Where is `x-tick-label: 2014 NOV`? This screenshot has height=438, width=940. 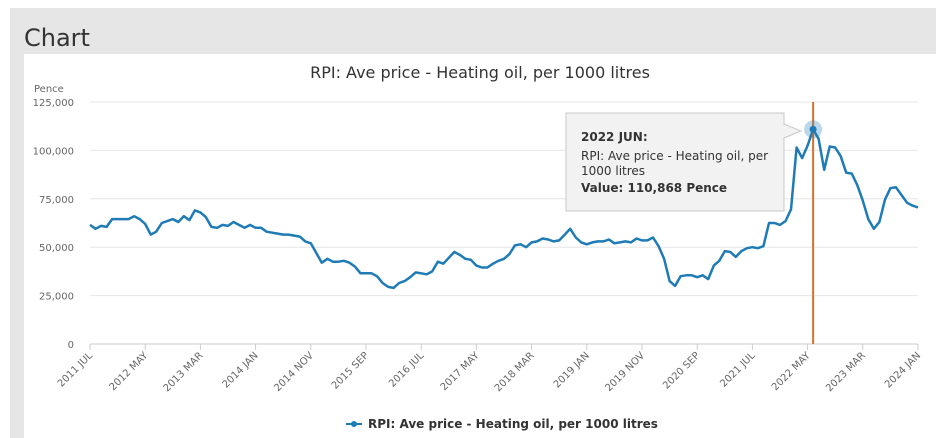 x-tick-label: 2014 NOV is located at coordinates (294, 372).